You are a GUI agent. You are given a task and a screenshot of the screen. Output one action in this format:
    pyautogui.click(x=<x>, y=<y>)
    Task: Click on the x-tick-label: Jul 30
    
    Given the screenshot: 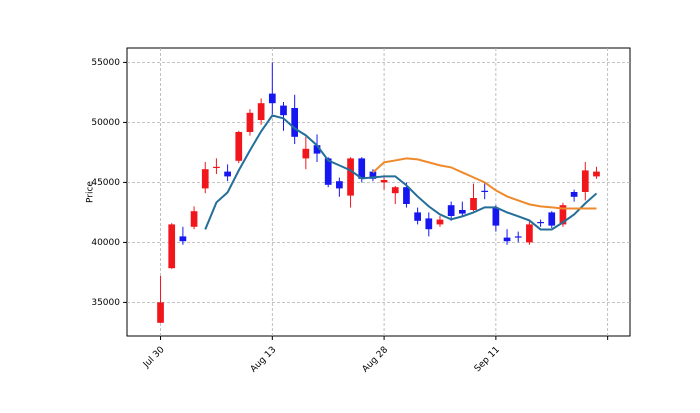 What is the action you would take?
    pyautogui.click(x=154, y=358)
    